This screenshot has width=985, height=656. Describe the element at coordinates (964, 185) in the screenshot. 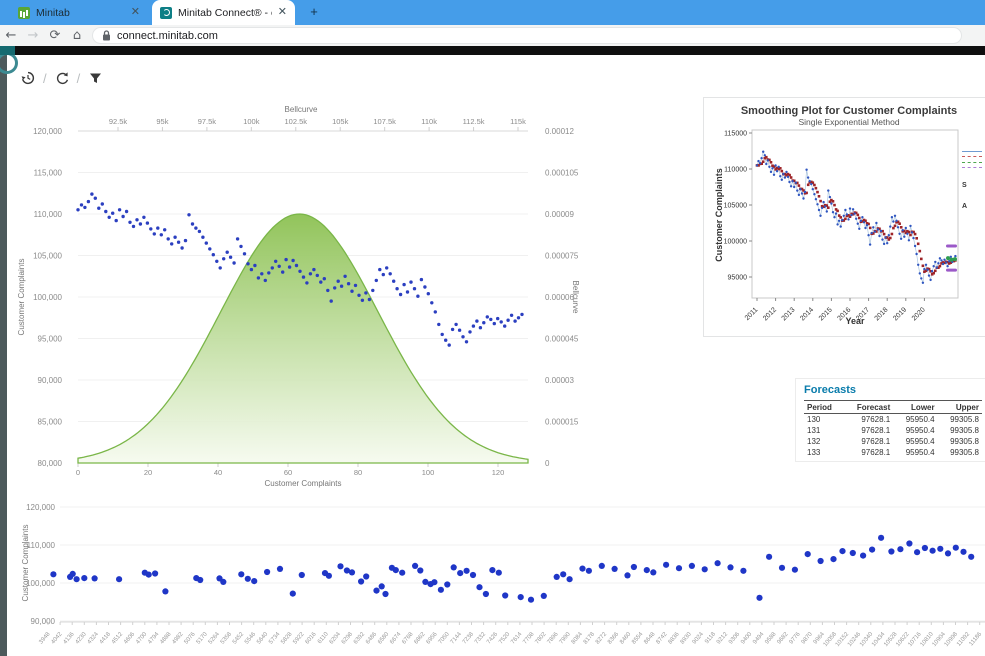

I see `legend-text-smoothing: S` at that location.